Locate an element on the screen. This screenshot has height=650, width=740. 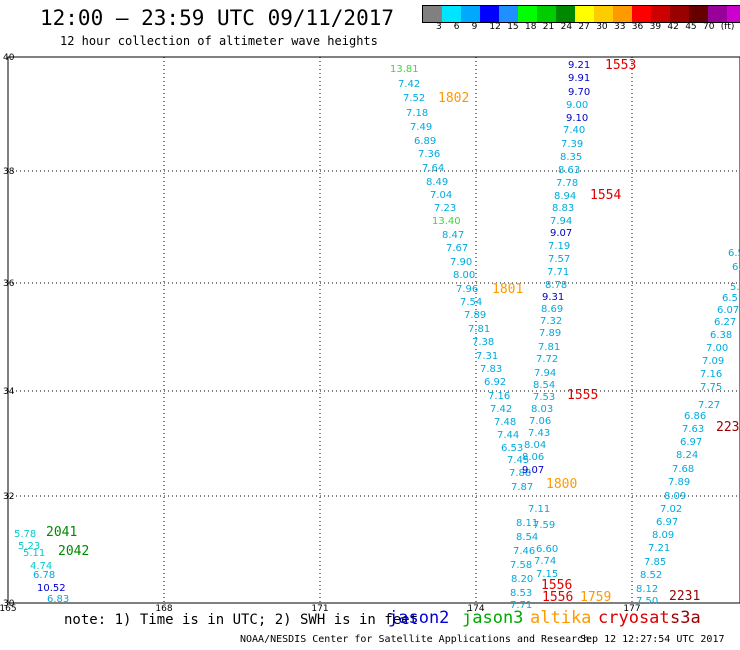
y-tick-label: 36 is located at coordinates (9, 284).